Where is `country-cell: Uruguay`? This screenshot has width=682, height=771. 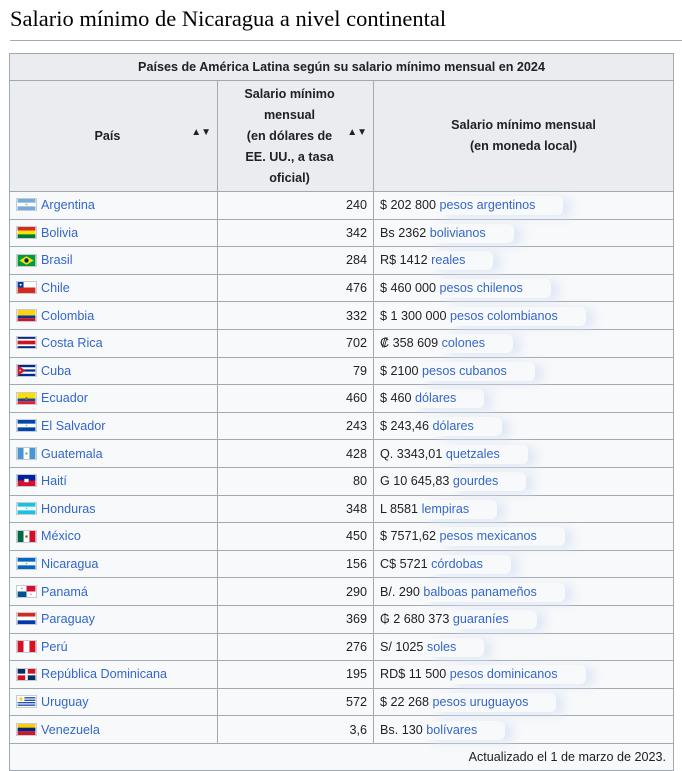
country-cell: Uruguay is located at coordinates (113, 702).